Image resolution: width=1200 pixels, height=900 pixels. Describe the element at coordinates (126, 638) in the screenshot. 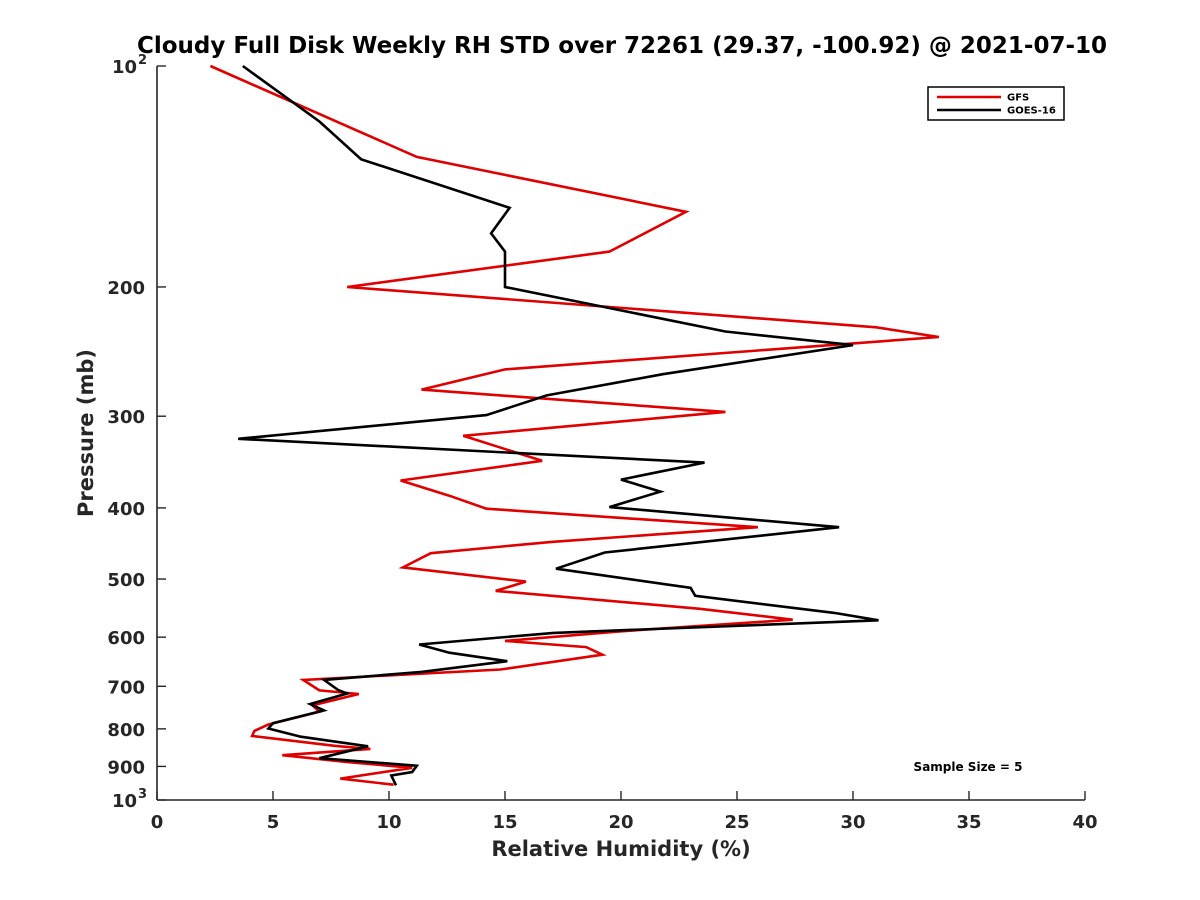

I see `y-tick-label: 600` at that location.